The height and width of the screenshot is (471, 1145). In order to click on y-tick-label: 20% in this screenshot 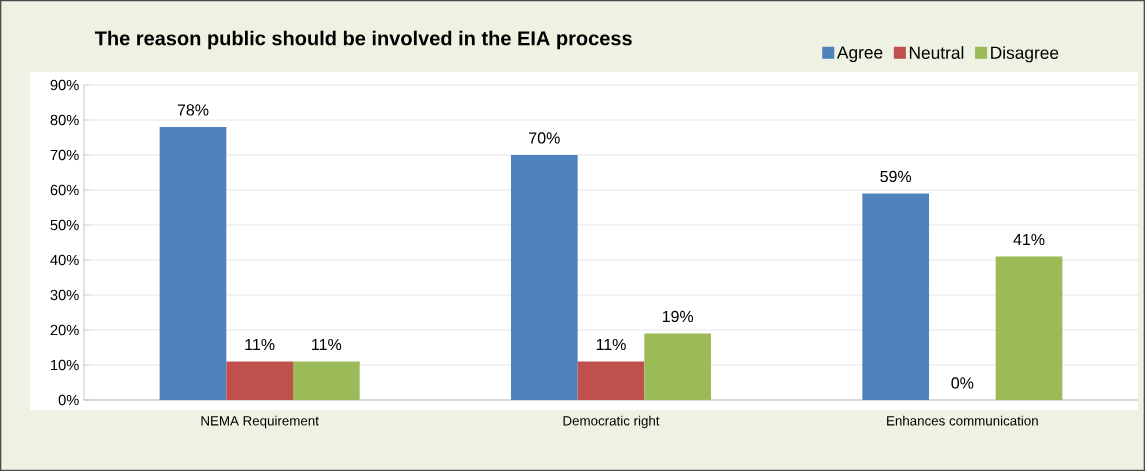, I will do `click(64, 330)`.